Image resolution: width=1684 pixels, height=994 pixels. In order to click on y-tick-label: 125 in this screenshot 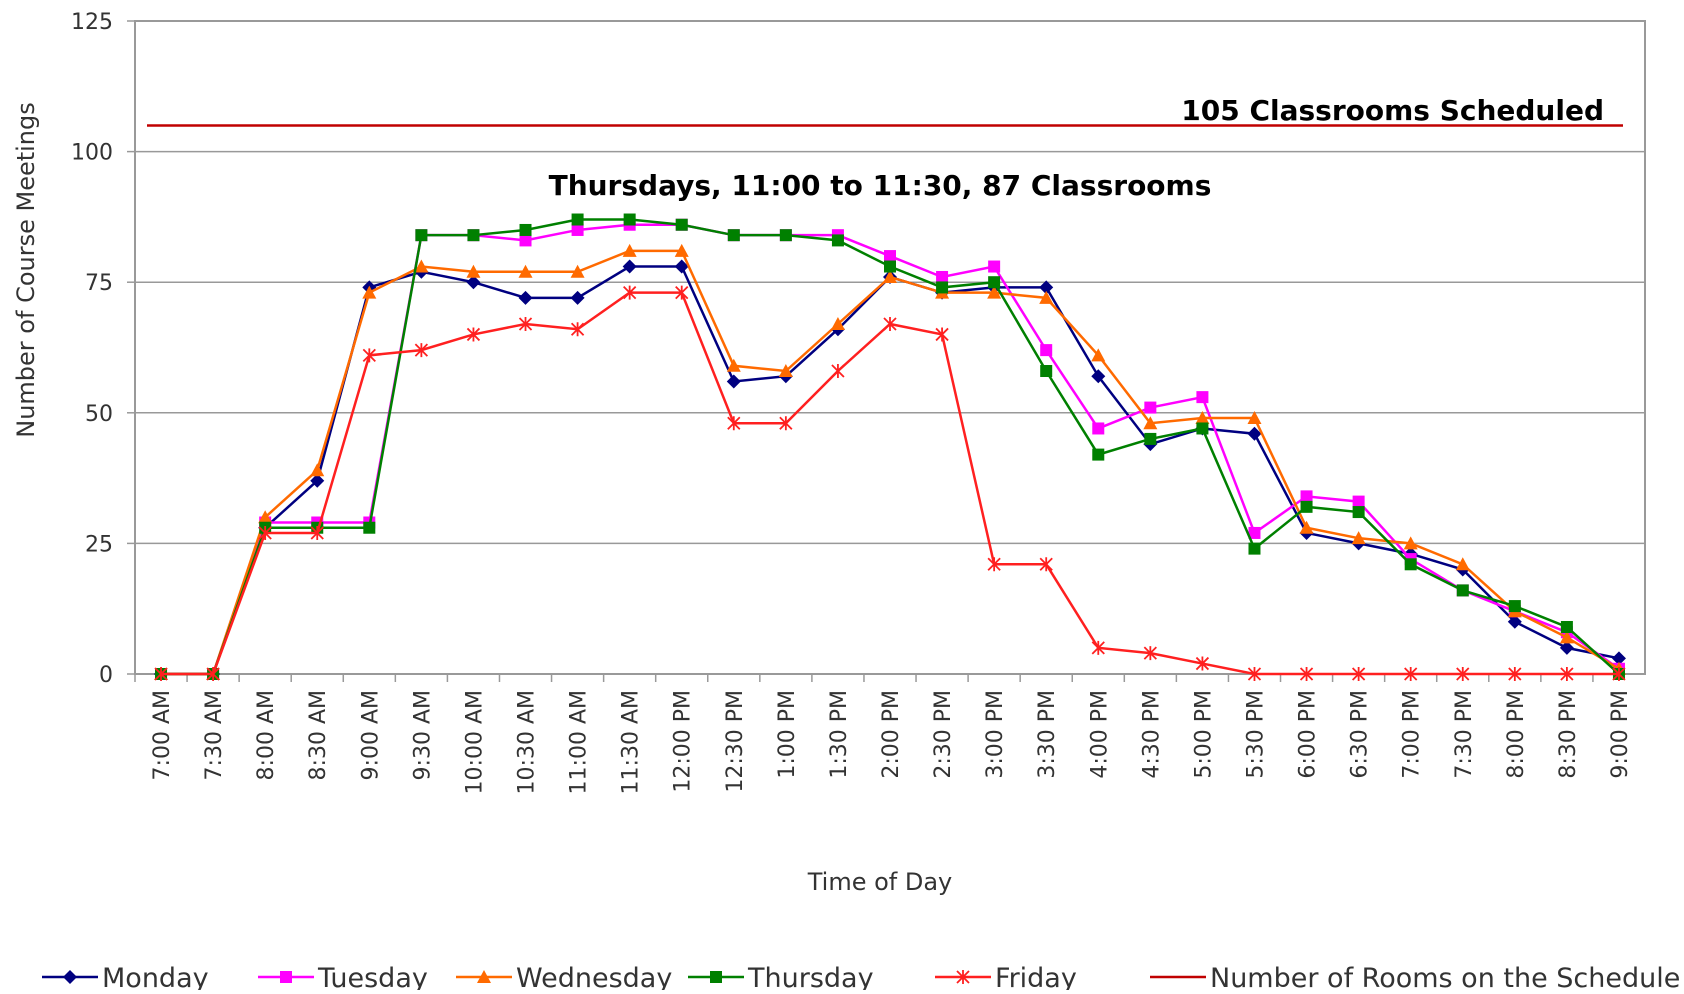, I will do `click(92, 22)`.